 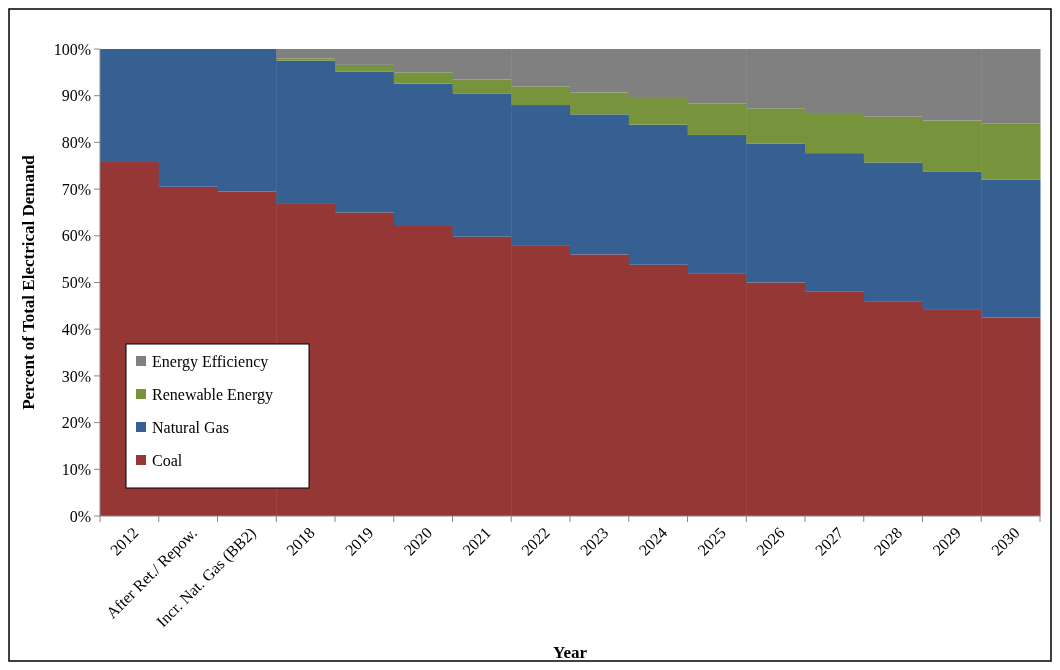 What do you see at coordinates (28, 282) in the screenshot?
I see `y-axis-title: Percent of Total Electrical Demand` at bounding box center [28, 282].